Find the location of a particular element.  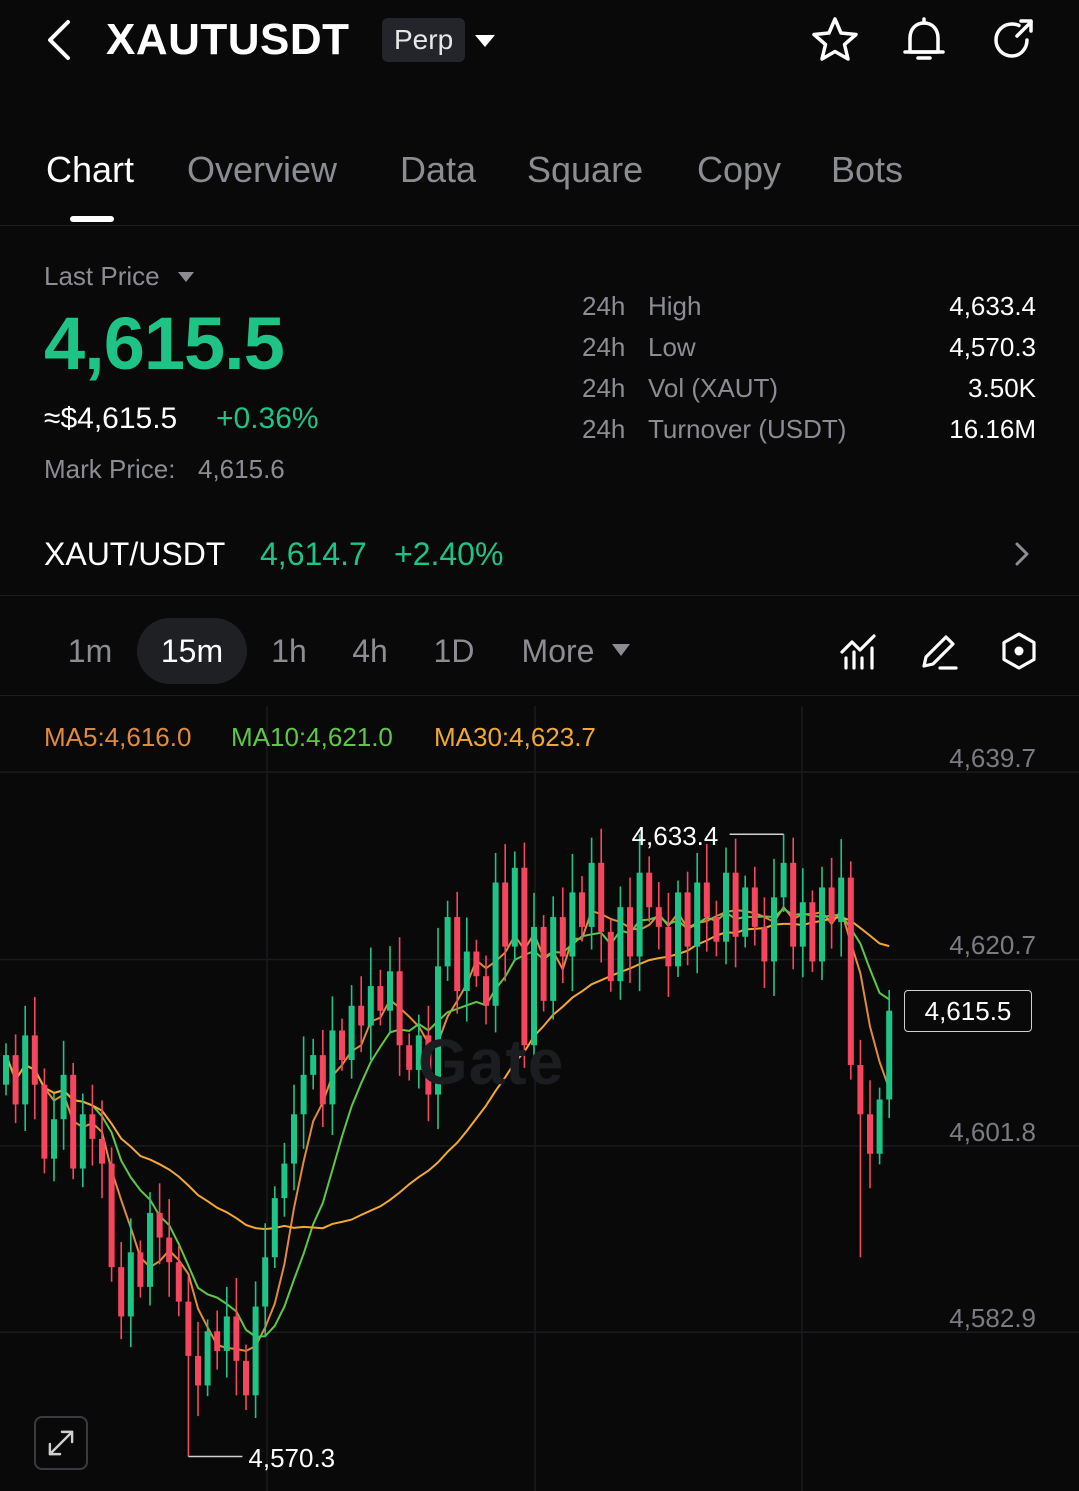

tab-overview: Overview is located at coordinates (262, 169).